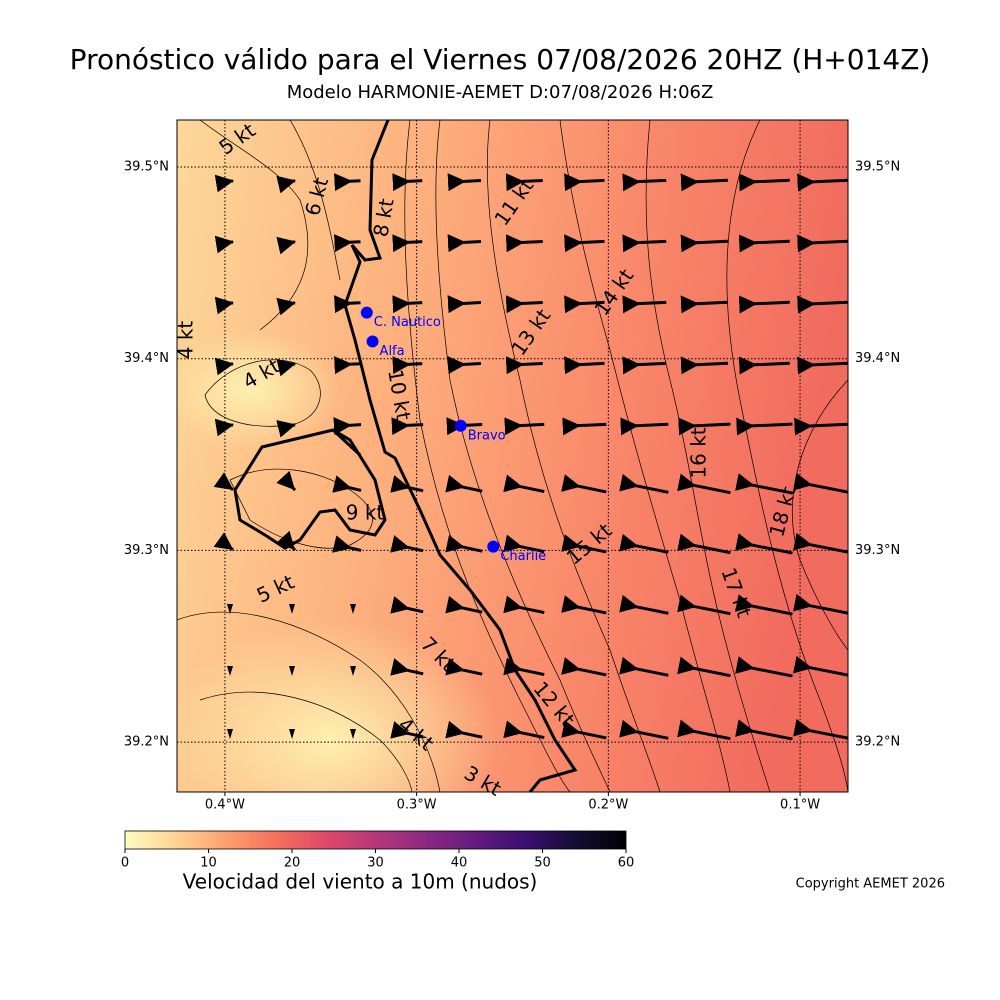 The width and height of the screenshot is (1000, 1000). I want to click on low-wind-area, so click(338, 706).